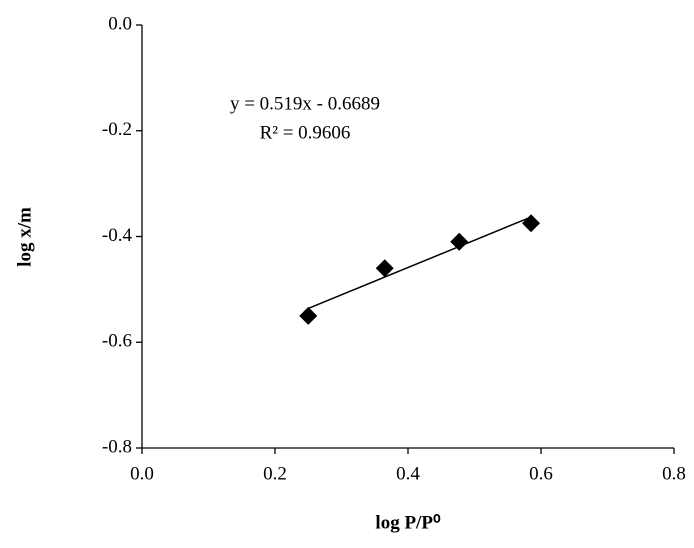 This screenshot has height=548, width=694. What do you see at coordinates (408, 522) in the screenshot?
I see `x-axis-title: log P/P⁰` at bounding box center [408, 522].